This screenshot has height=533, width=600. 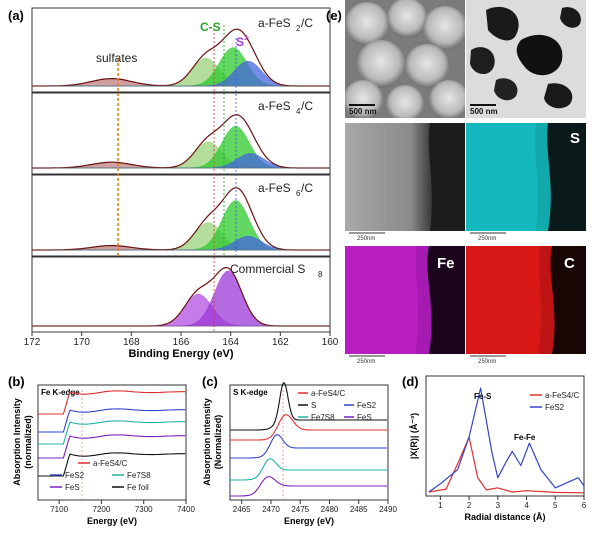 What do you see at coordinates (131, 342) in the screenshot?
I see `a-tick-label-168: 168` at bounding box center [131, 342].